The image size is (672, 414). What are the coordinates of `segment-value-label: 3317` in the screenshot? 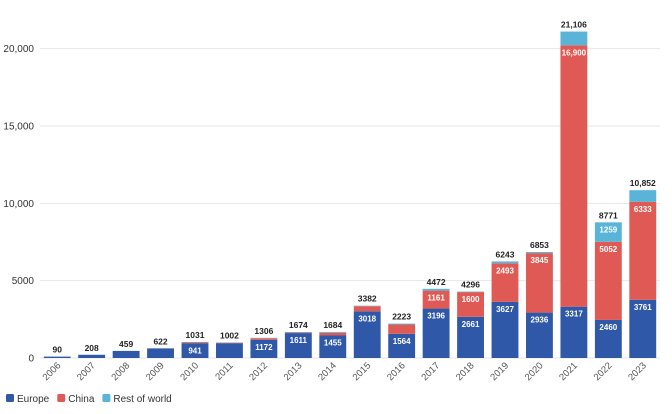 It's located at (574, 314).